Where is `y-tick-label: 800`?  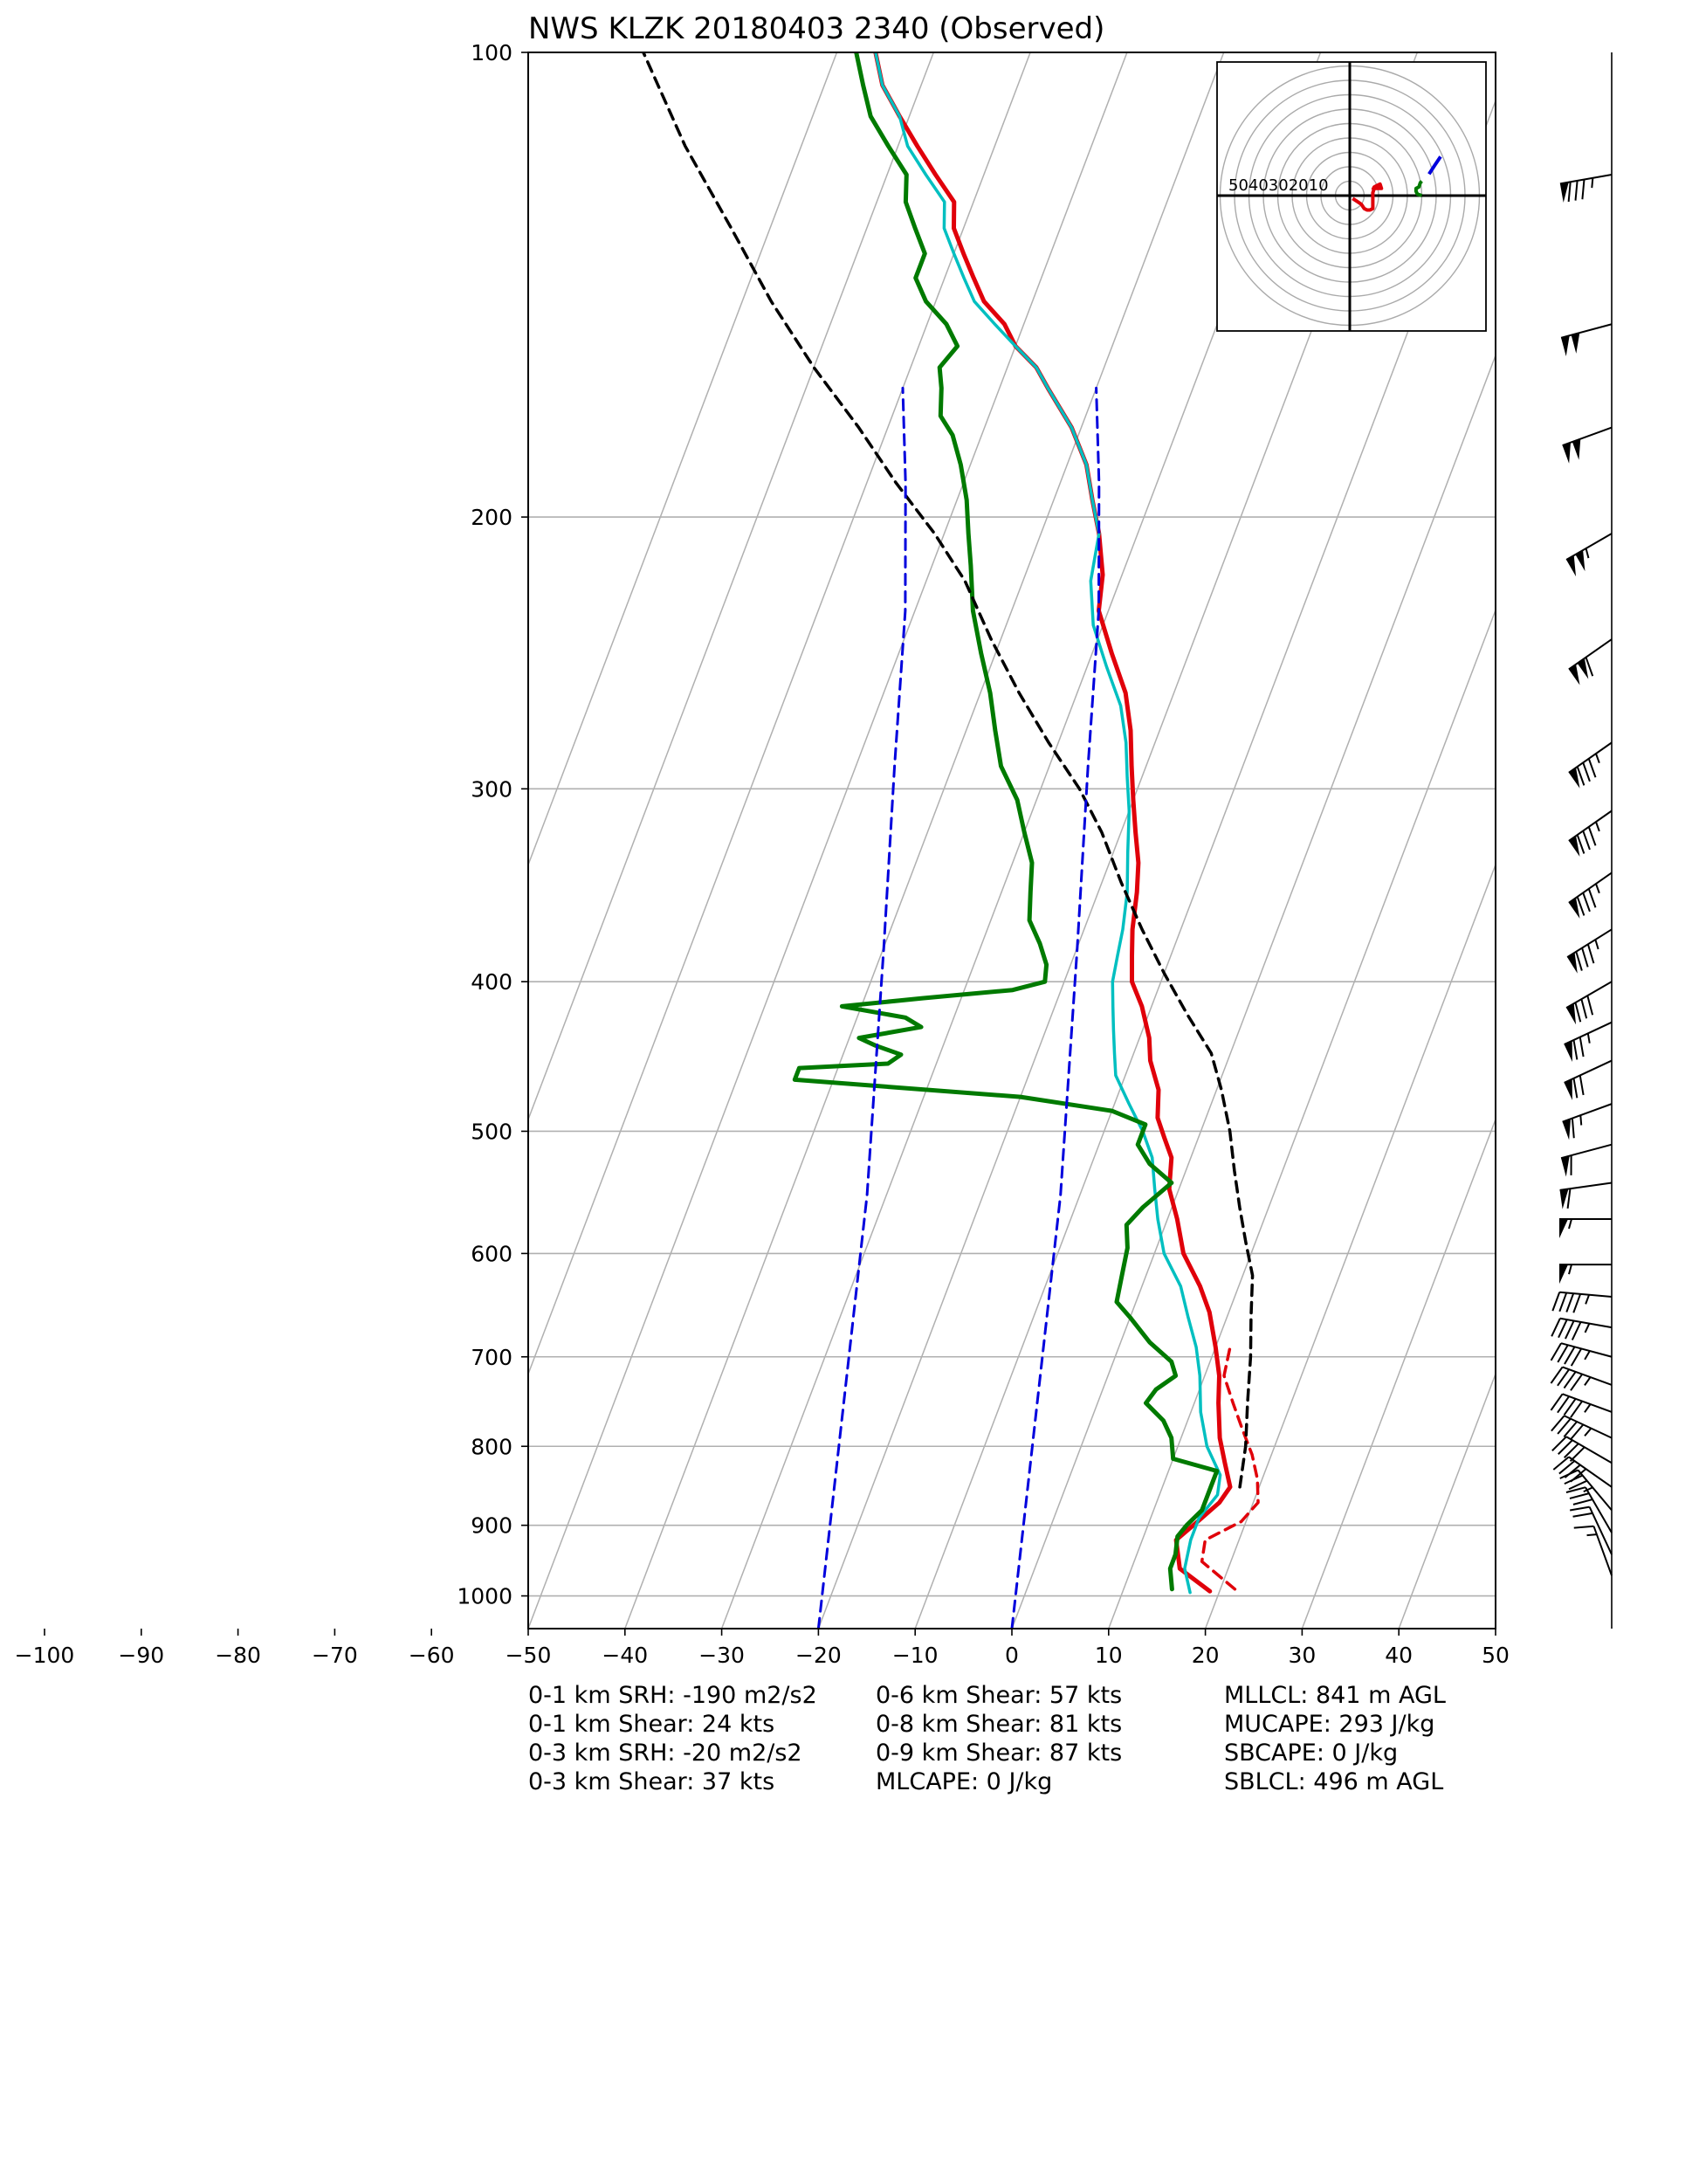 y-tick-label: 800 is located at coordinates (491, 1446).